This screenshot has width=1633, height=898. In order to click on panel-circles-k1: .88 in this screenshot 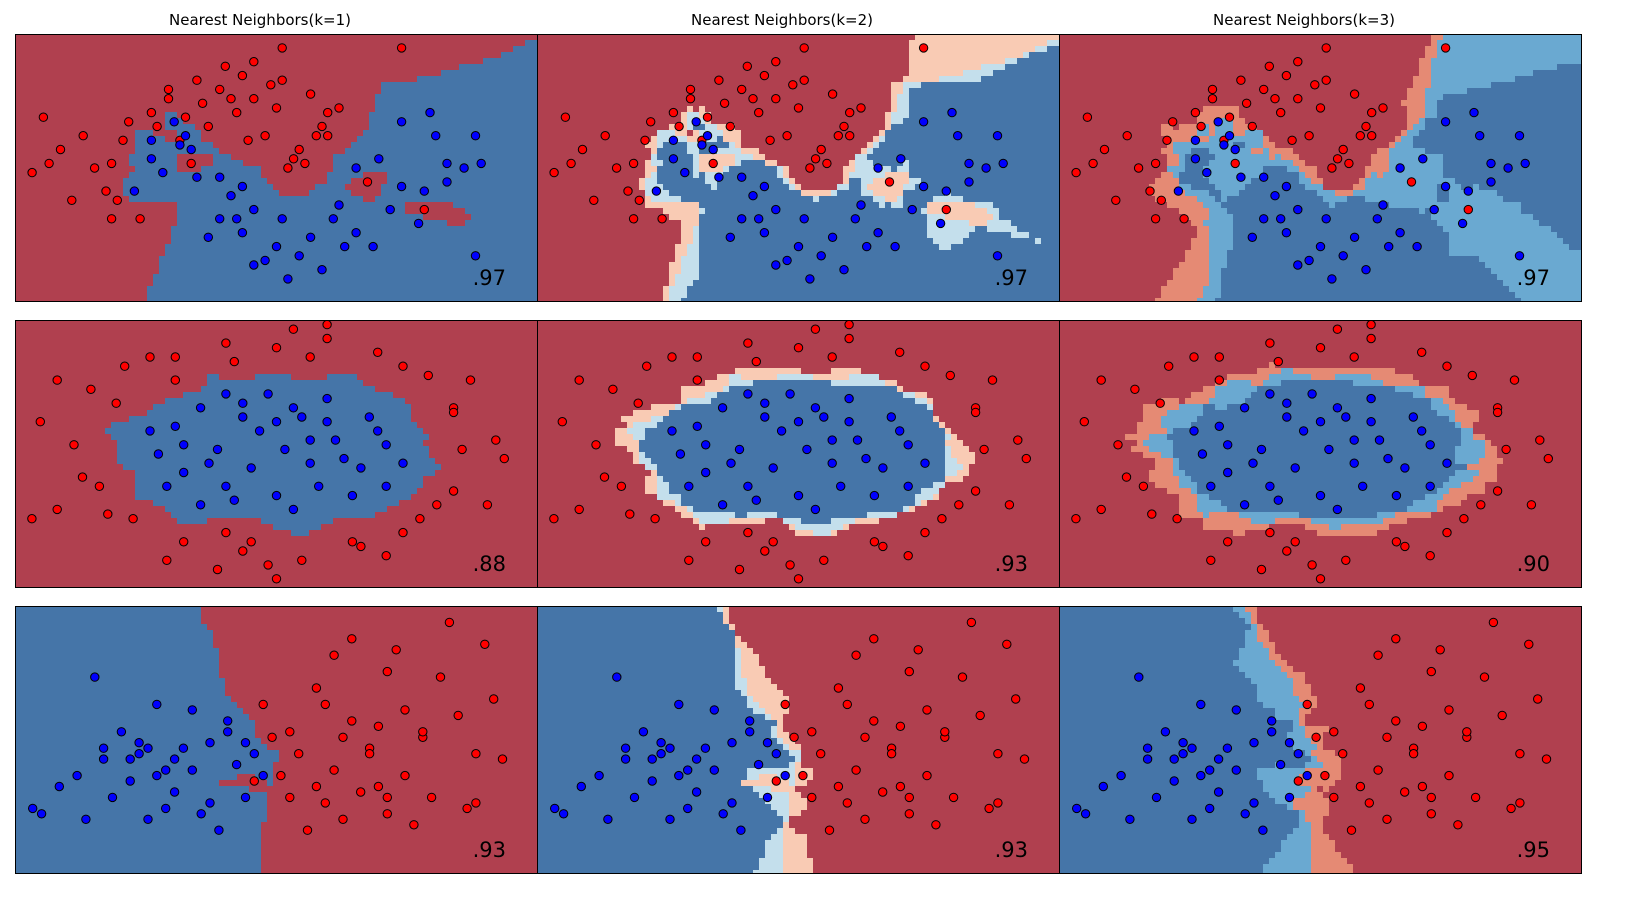, I will do `click(276, 454)`.